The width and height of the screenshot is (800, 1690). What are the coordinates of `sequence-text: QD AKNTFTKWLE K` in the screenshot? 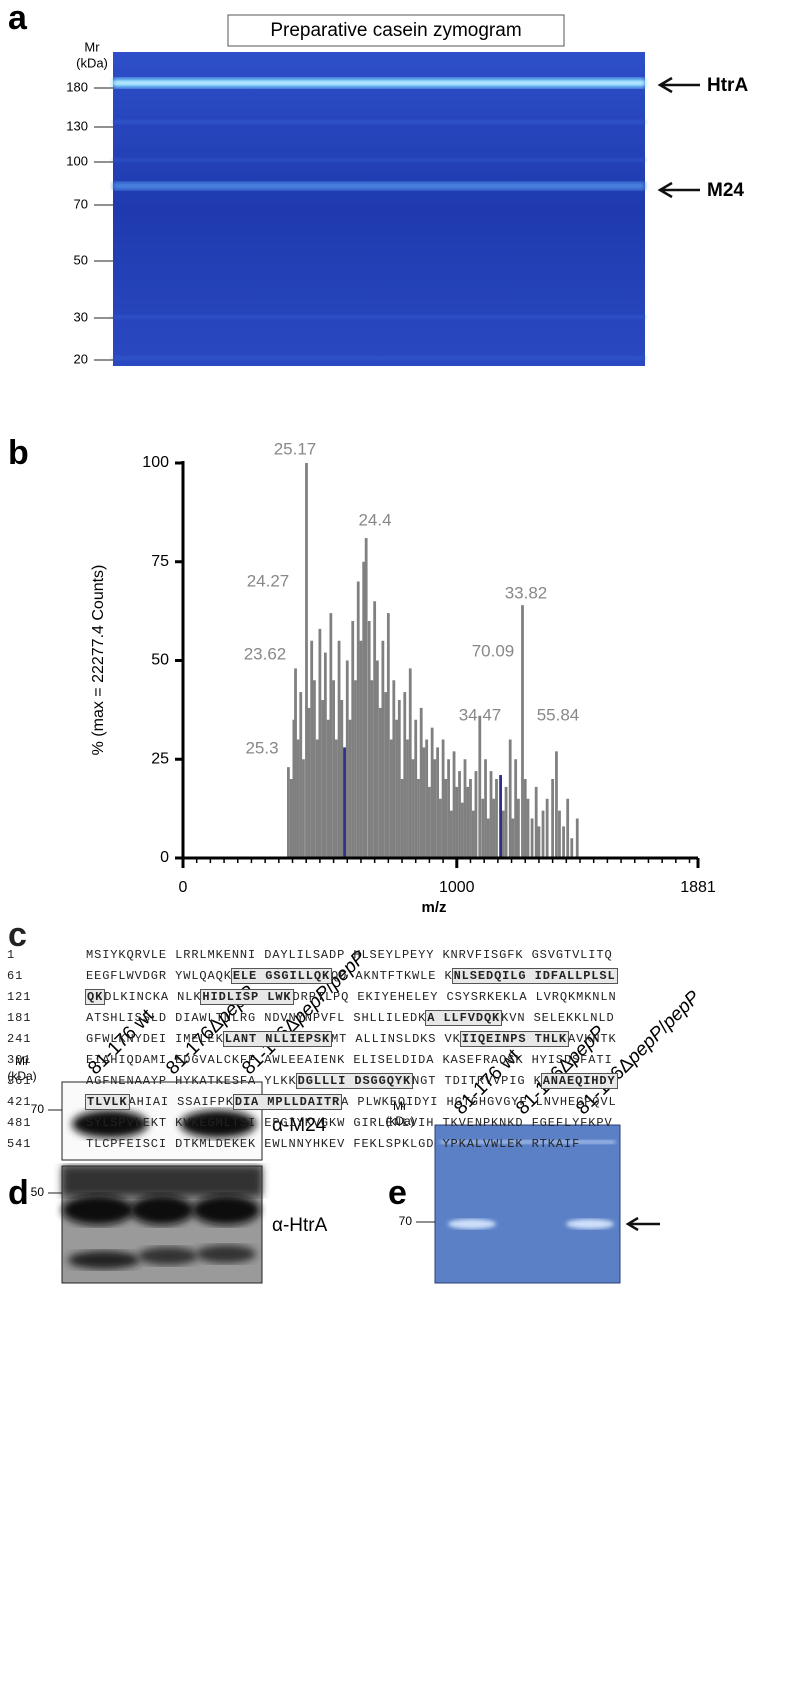 It's located at (392, 975).